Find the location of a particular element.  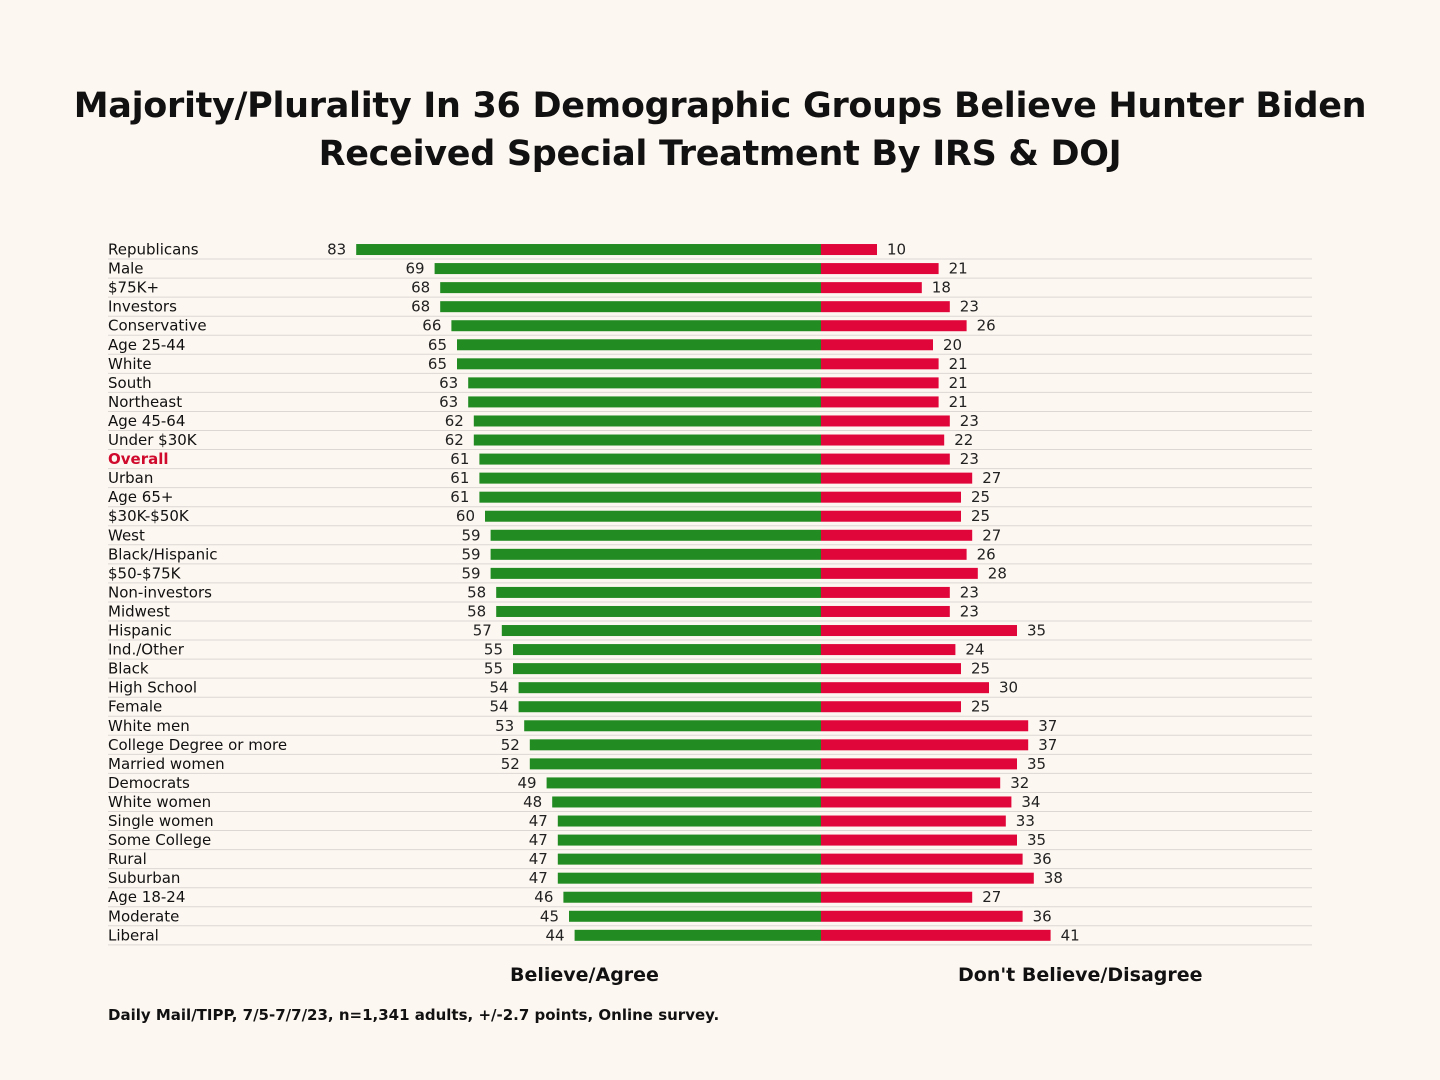

category-label-under-30k: Under $30K is located at coordinates (153, 440).